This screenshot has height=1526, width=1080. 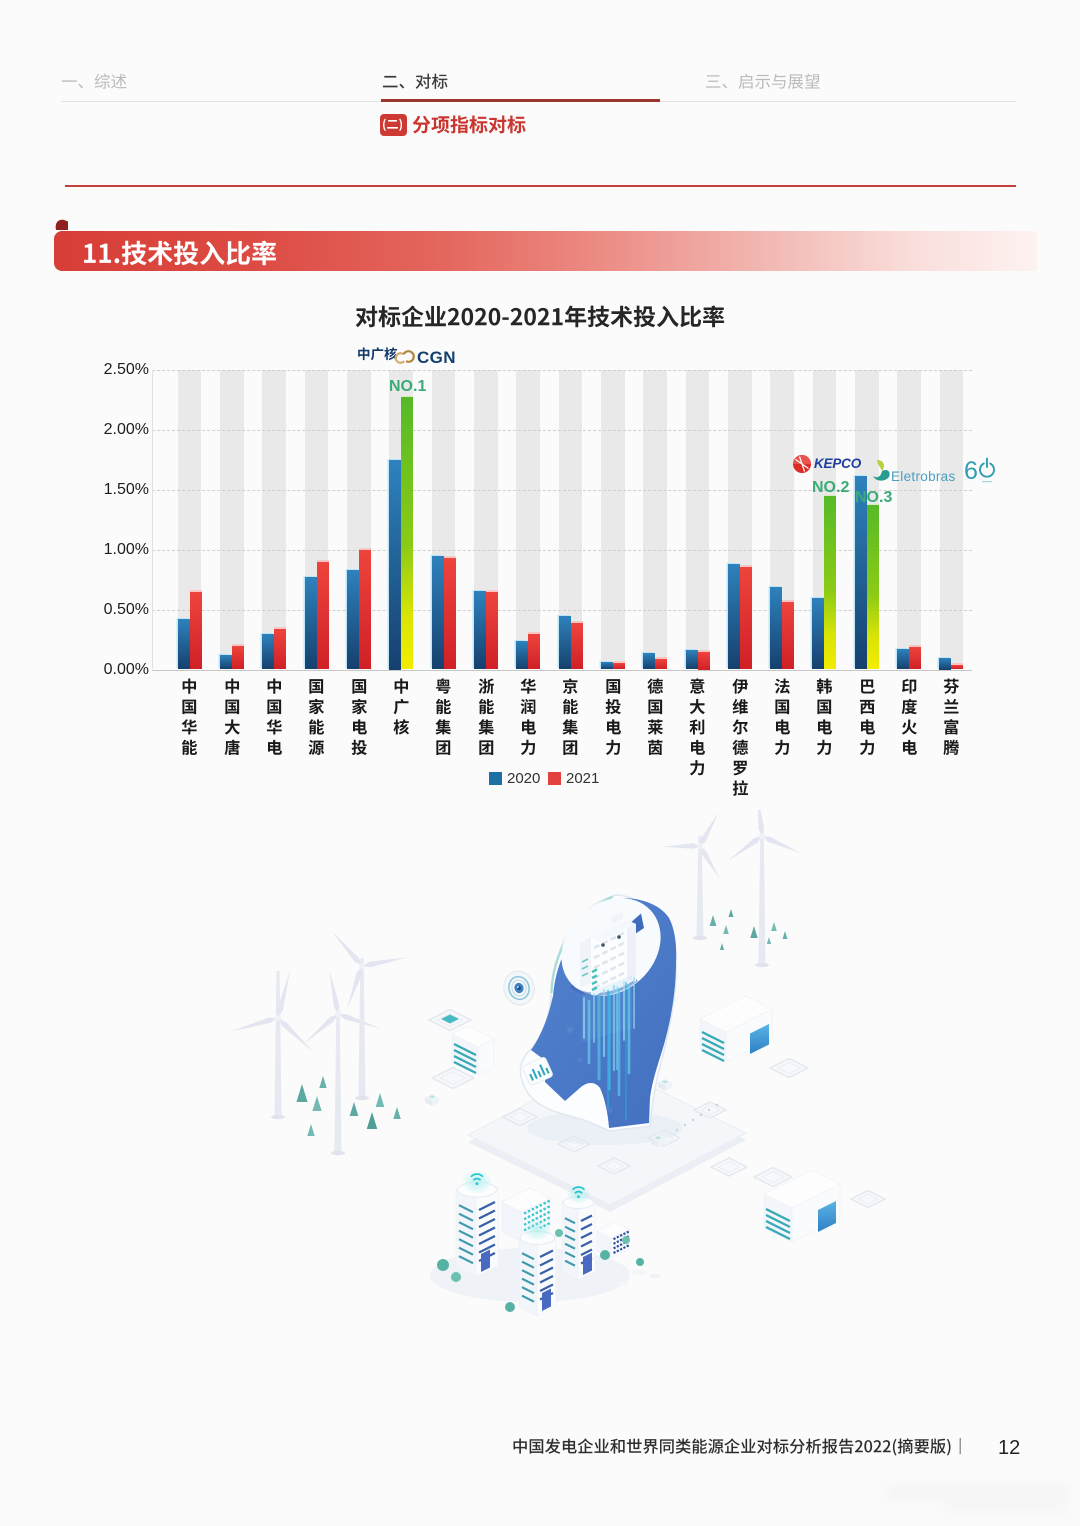 I want to click on svg-text: 6, so click(x=971, y=471).